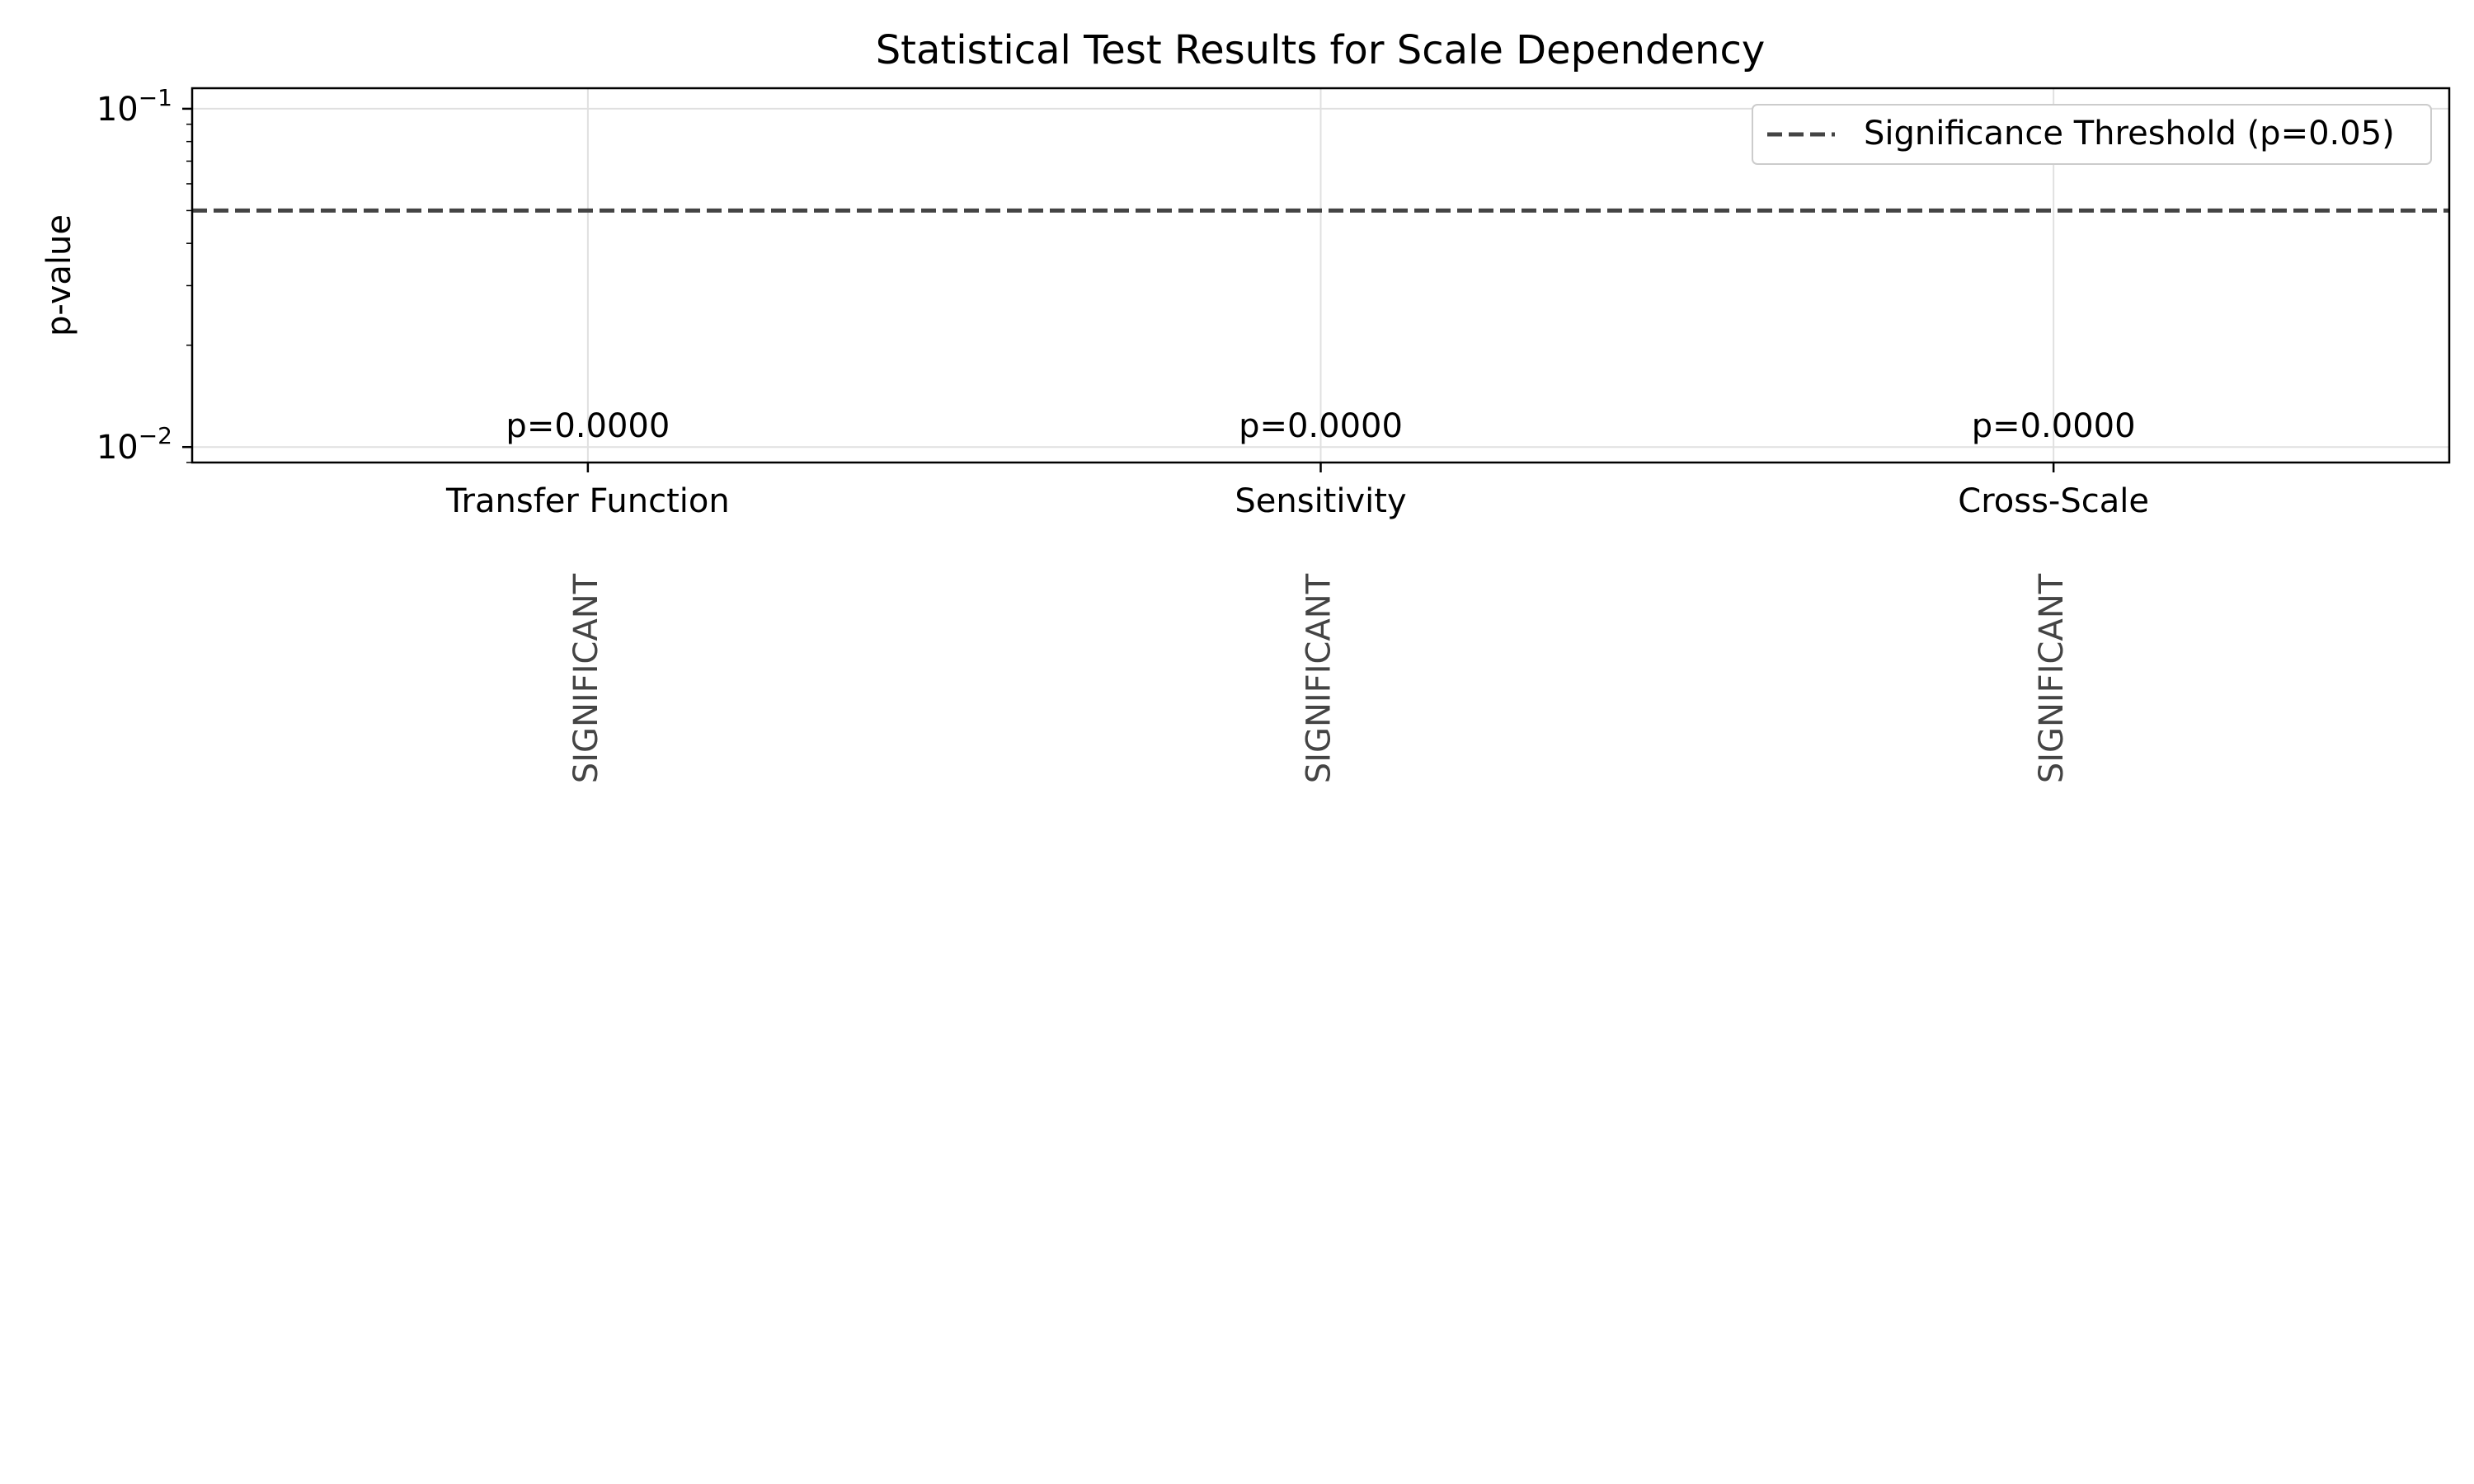 The image size is (2474, 1484). I want to click on x-tick-label: Sensitivity, so click(1320, 501).